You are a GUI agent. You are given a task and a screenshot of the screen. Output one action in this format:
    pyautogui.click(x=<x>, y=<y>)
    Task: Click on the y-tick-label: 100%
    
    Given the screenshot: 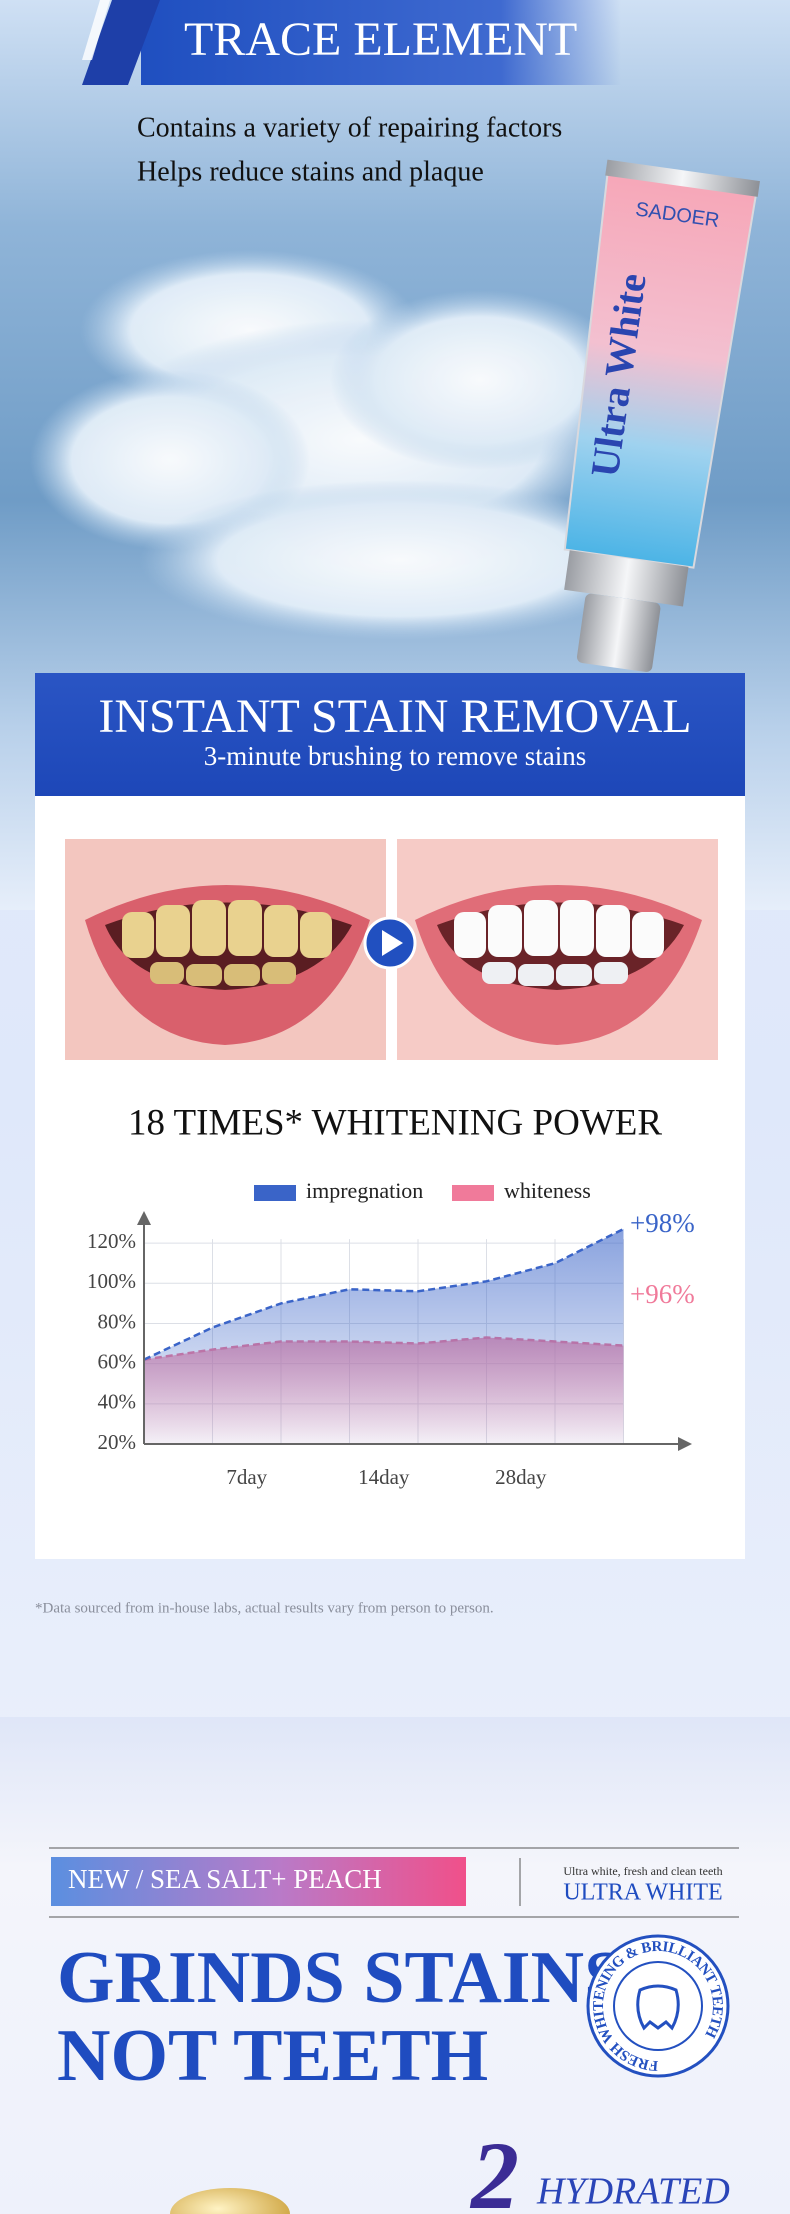 What is the action you would take?
    pyautogui.click(x=111, y=1281)
    